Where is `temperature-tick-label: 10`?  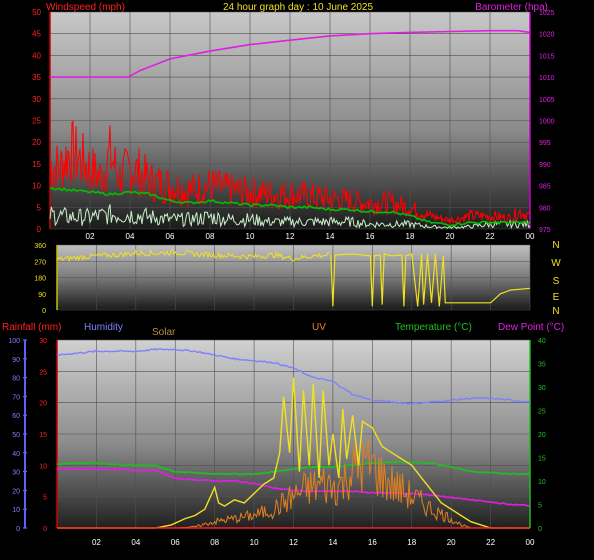 temperature-tick-label: 10 is located at coordinates (542, 482).